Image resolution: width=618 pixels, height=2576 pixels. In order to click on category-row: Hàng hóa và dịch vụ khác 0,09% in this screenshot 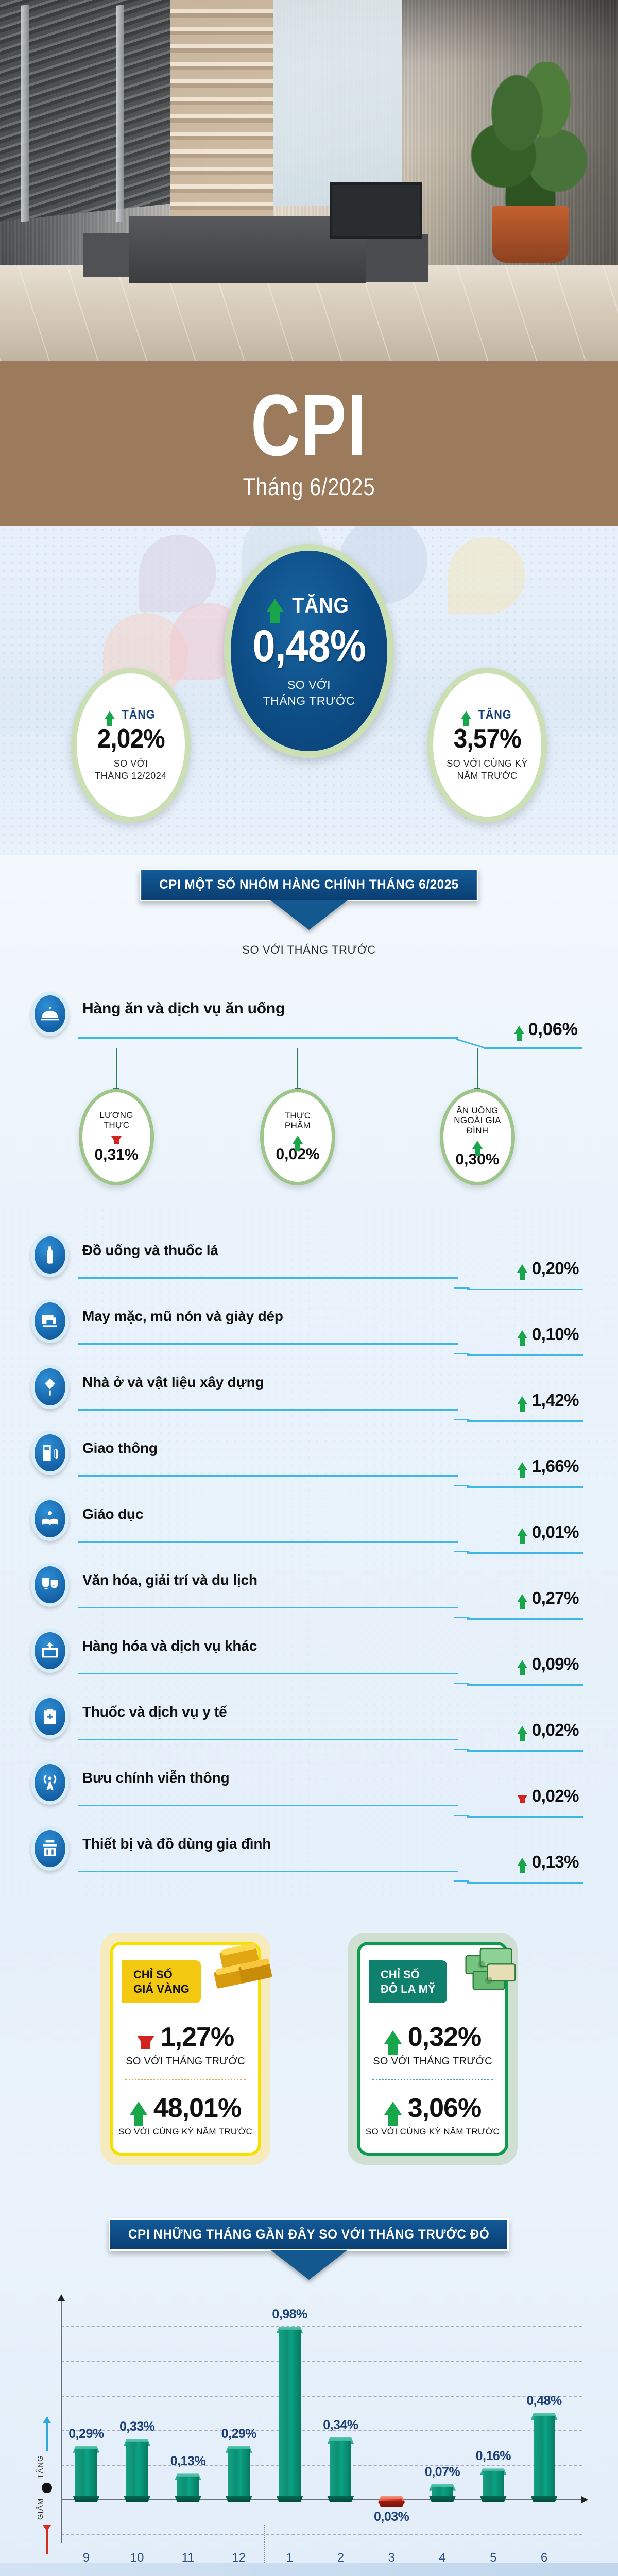, I will do `click(309, 1655)`.